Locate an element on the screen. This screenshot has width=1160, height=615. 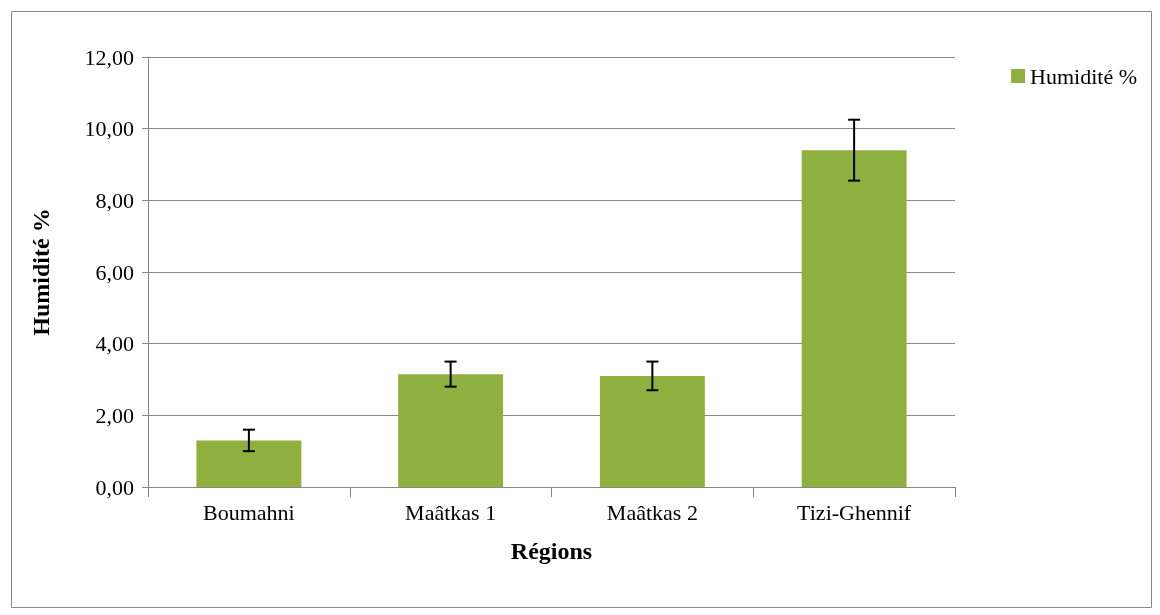
y-tick-label: 0,00 is located at coordinates (114, 487).